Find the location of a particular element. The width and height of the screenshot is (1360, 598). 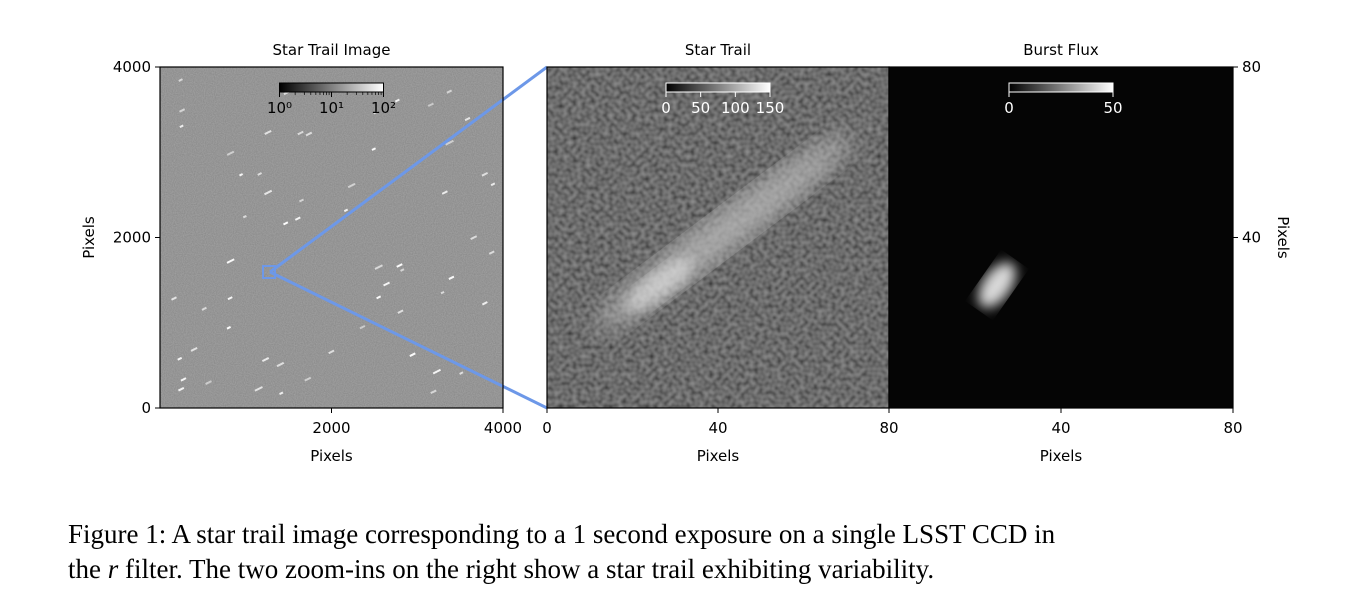

noise is located at coordinates (331, 237).